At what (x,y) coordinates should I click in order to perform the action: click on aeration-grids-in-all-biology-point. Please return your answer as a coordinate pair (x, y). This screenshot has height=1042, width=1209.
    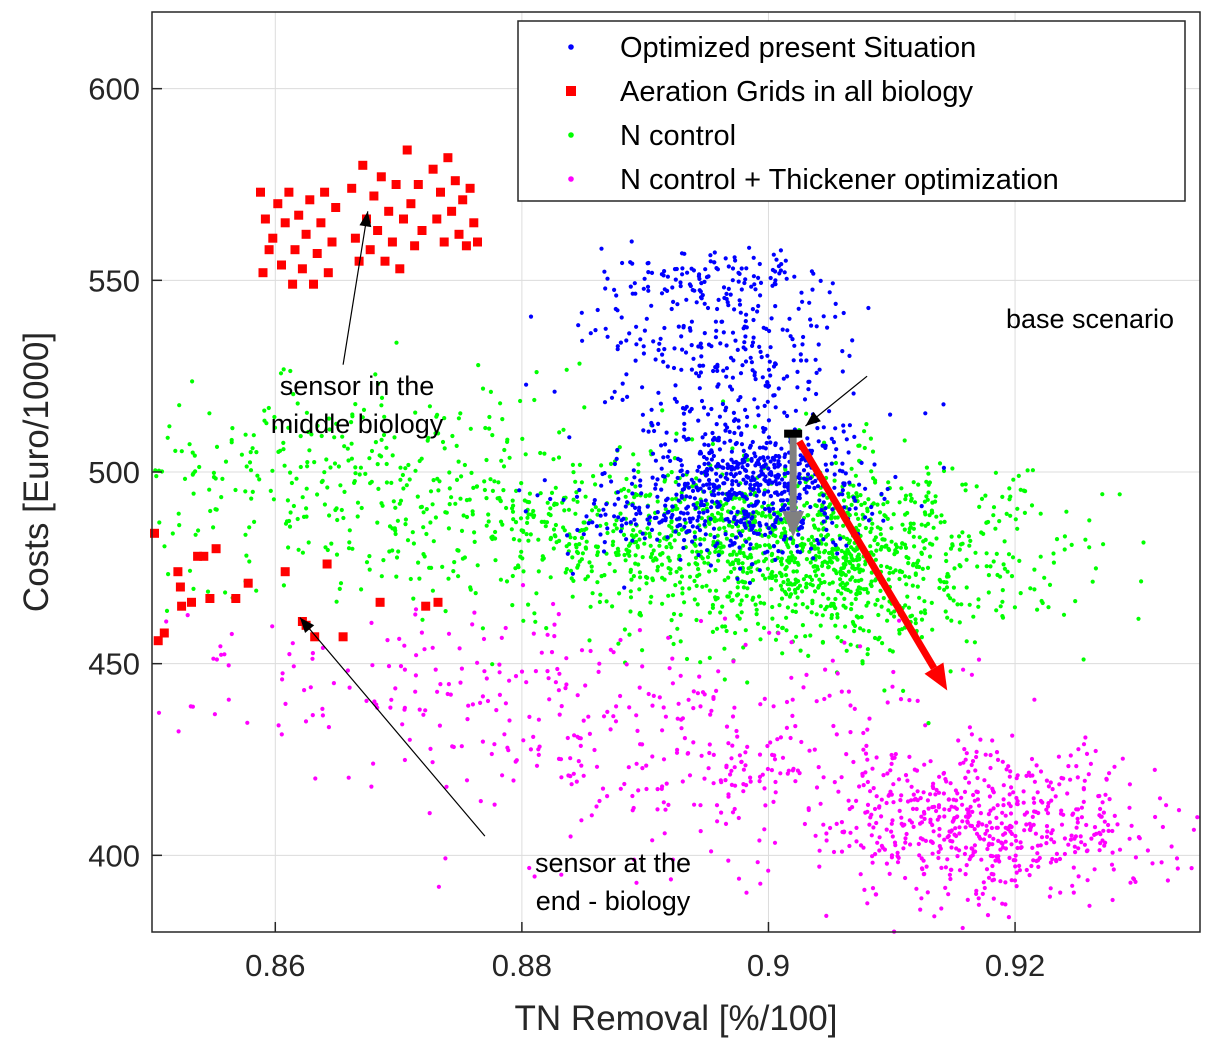
    Looking at the image, I should click on (455, 181).